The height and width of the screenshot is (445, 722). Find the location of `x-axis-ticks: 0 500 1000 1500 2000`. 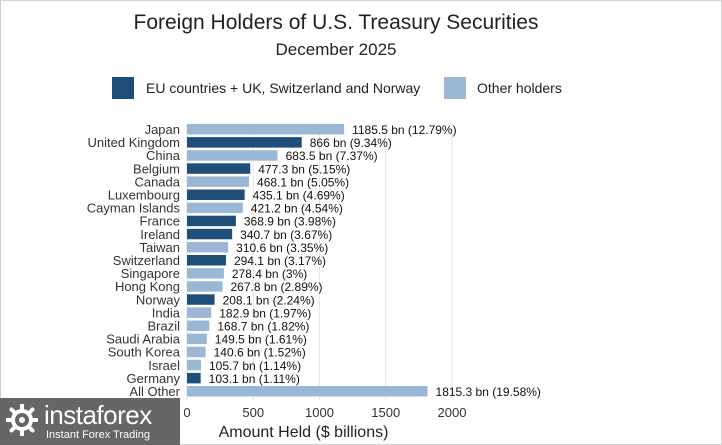

x-axis-ticks: 0 500 1000 1500 2000 is located at coordinates (324, 412).